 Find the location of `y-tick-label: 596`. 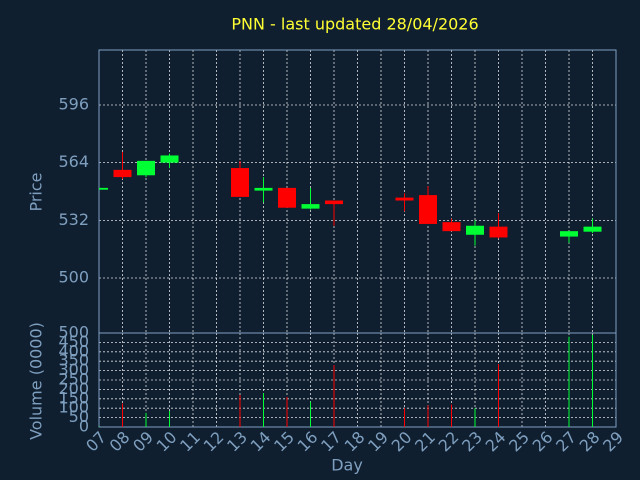

y-tick-label: 596 is located at coordinates (73, 103).